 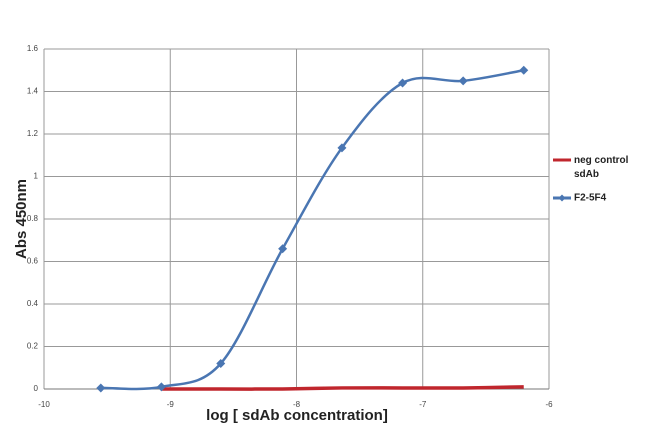 I want to click on x-tick-label: -8, so click(x=297, y=404).